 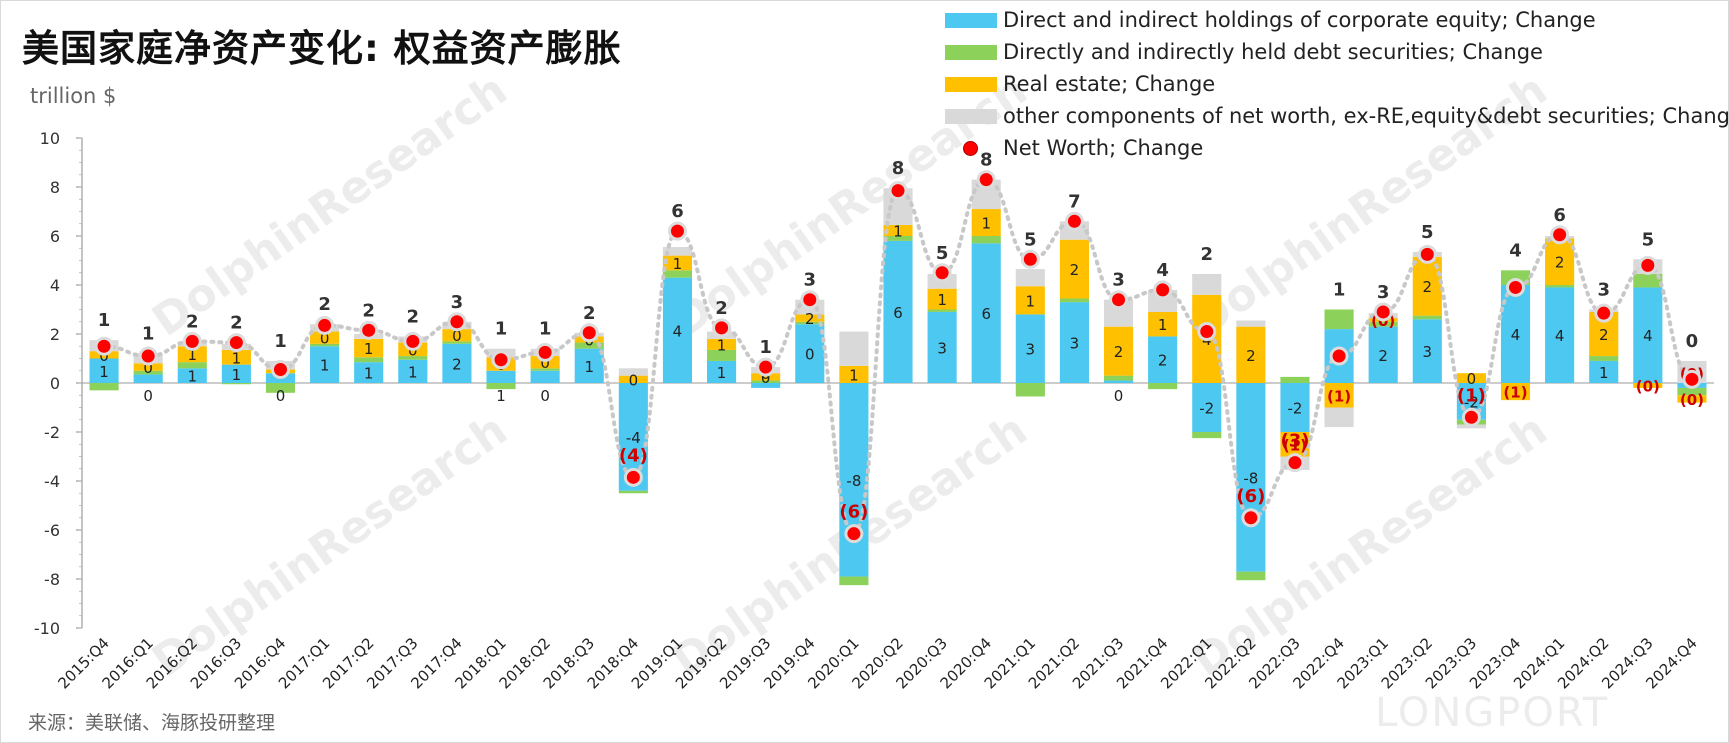 I want to click on legend-label-net-worth: Net Worth; Change, so click(x=1103, y=148).